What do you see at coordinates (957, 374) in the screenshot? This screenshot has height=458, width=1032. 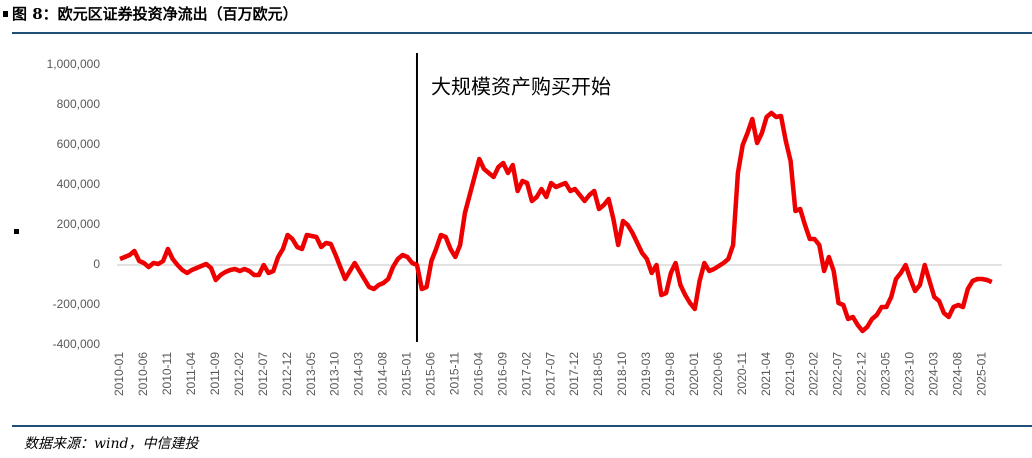 I see `x-tick-label: 2024-08` at bounding box center [957, 374].